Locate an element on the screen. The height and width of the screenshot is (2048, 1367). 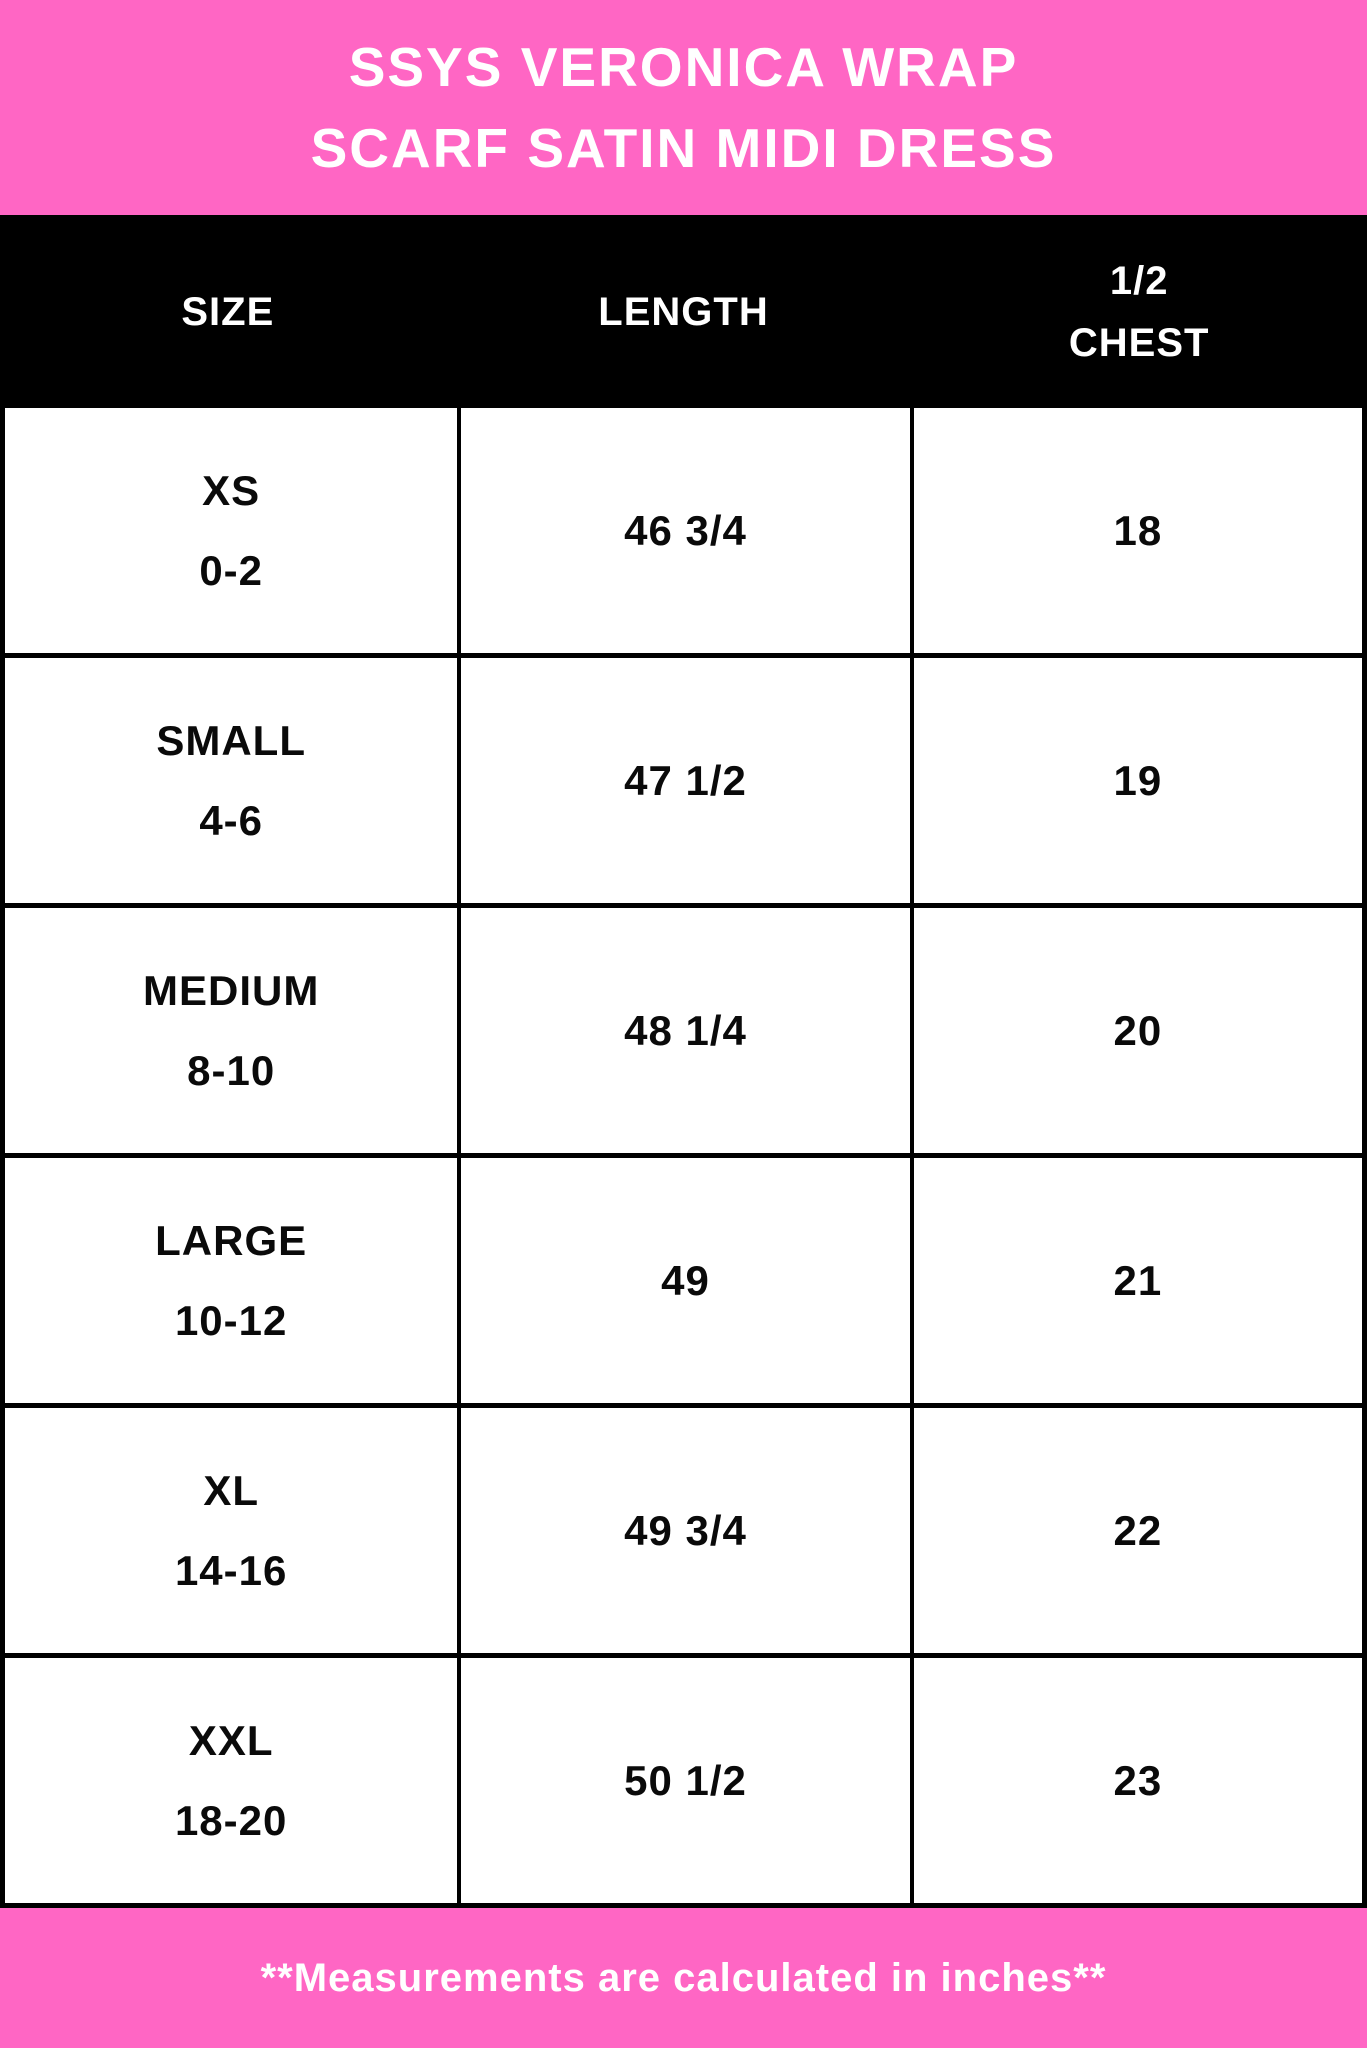
size-cell: XL 14-16 is located at coordinates (231, 1530).